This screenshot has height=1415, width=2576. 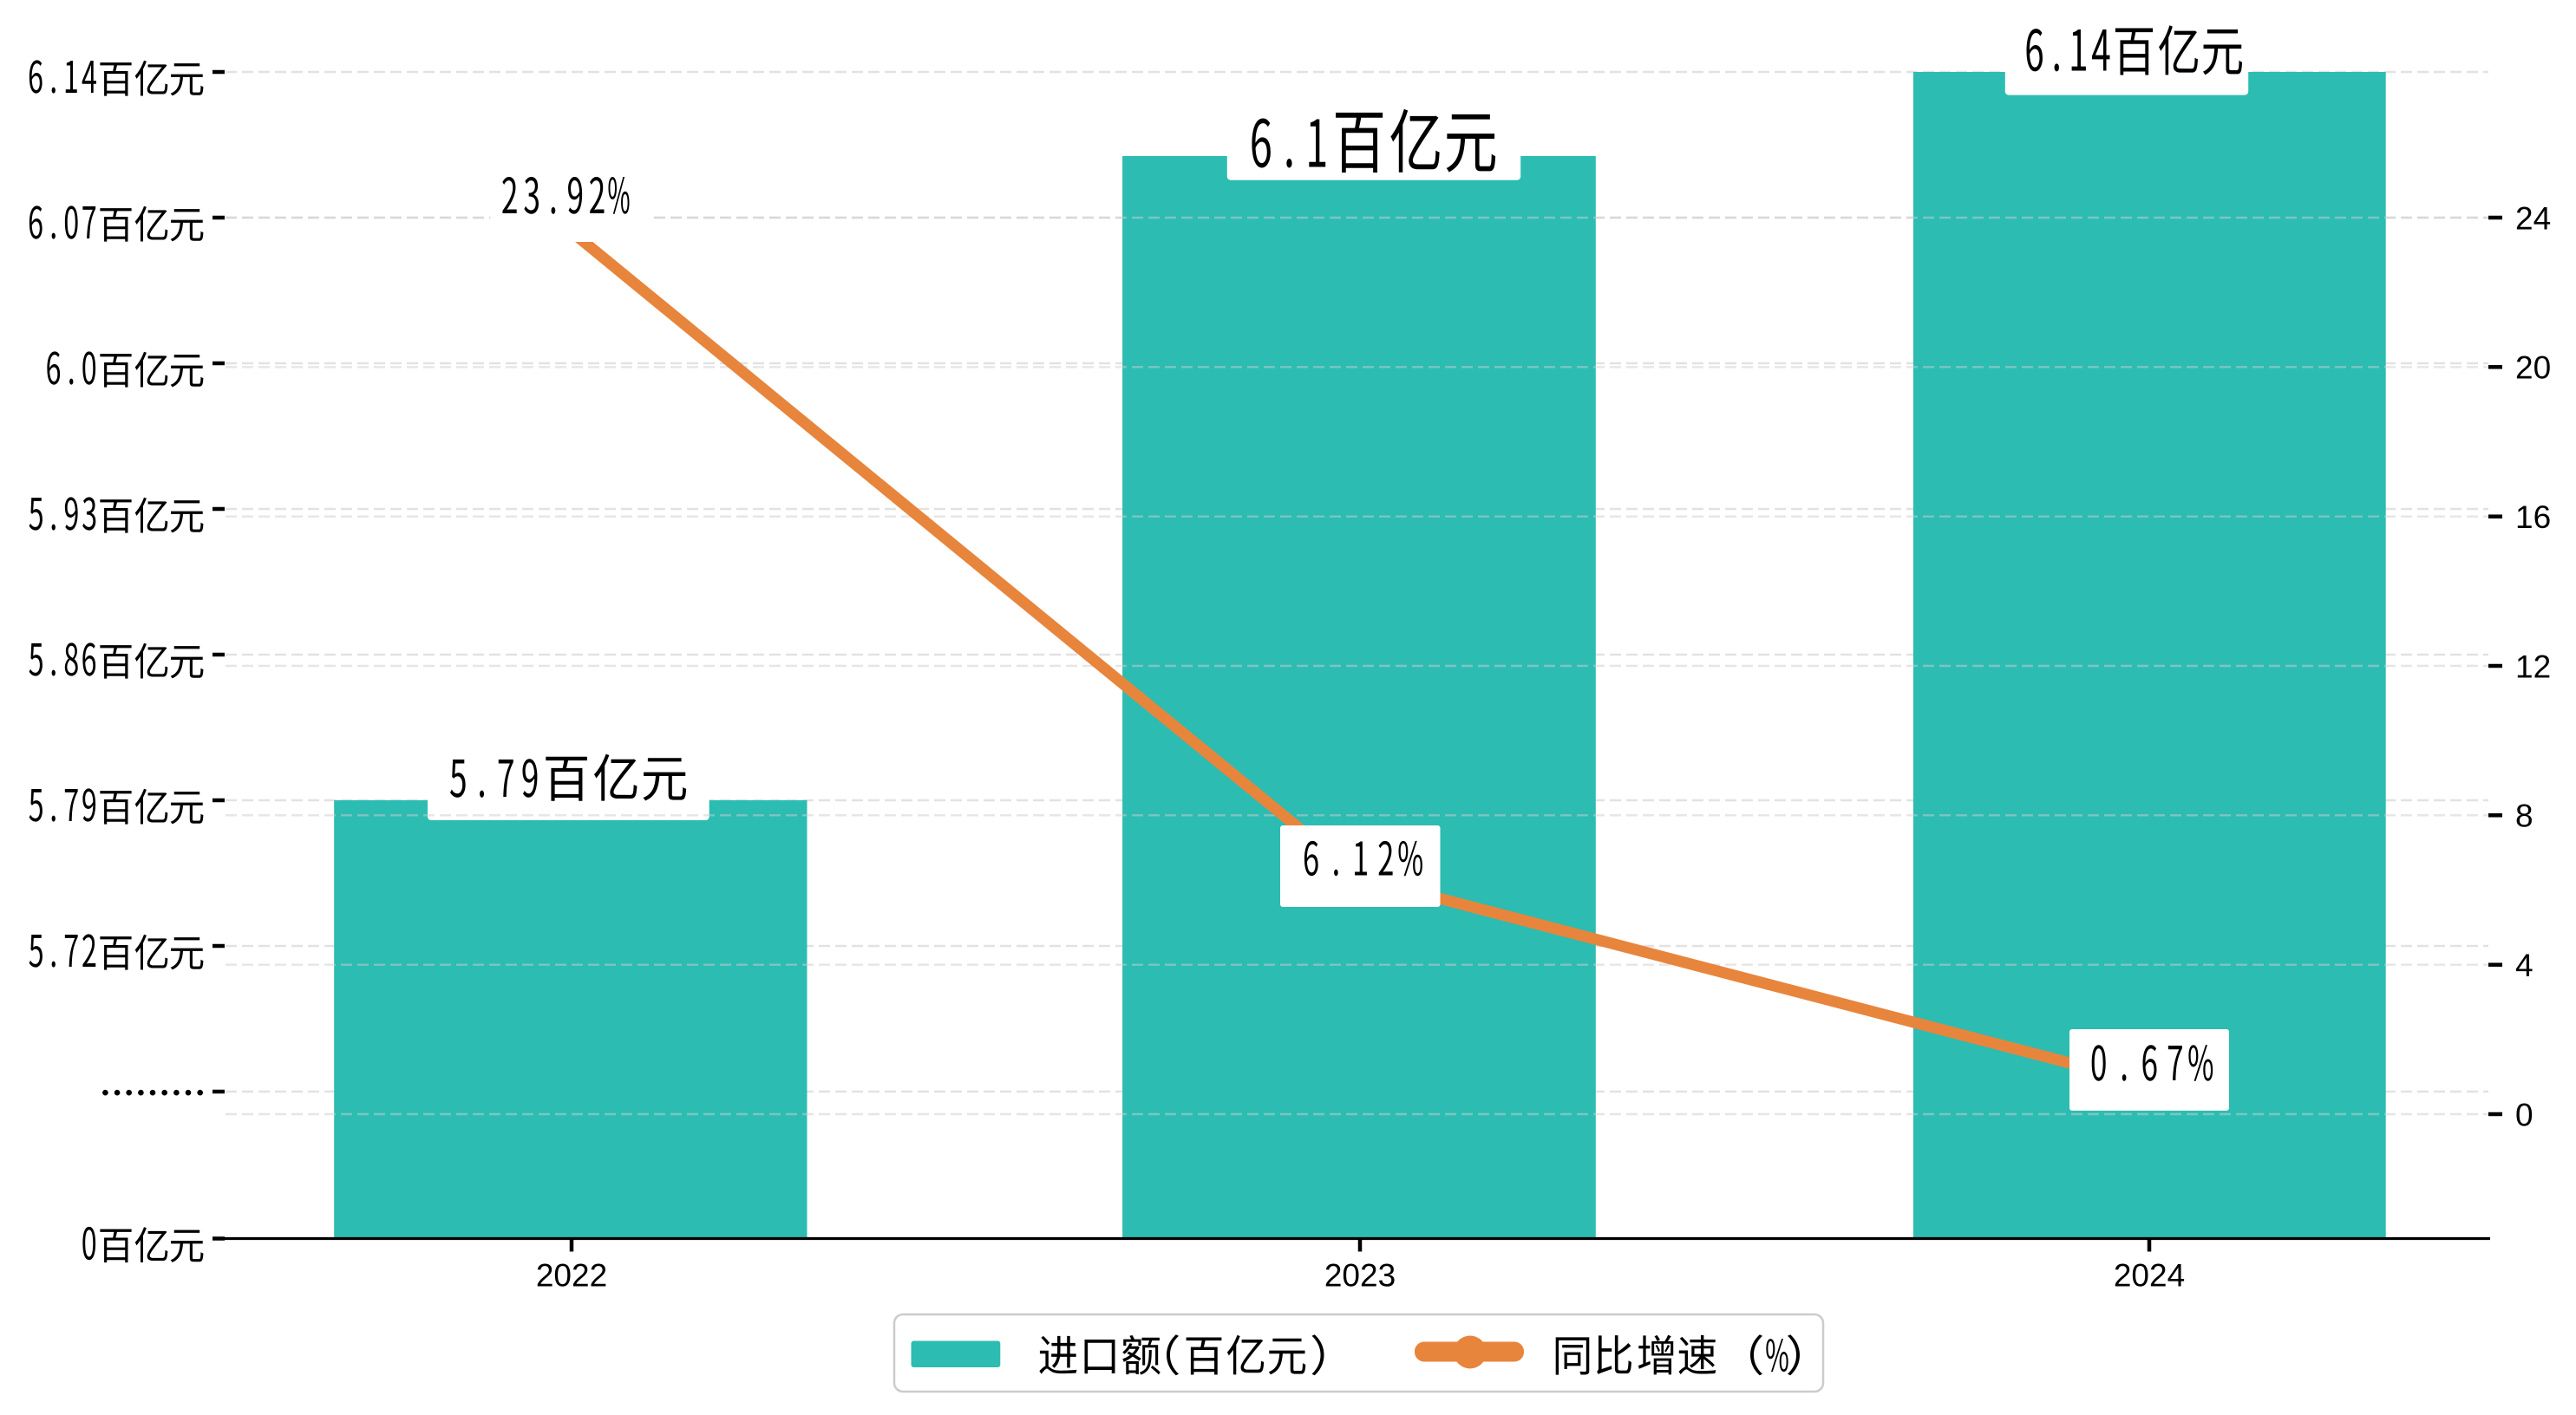 What do you see at coordinates (2524, 1114) in the screenshot?
I see `svg-text: 0` at bounding box center [2524, 1114].